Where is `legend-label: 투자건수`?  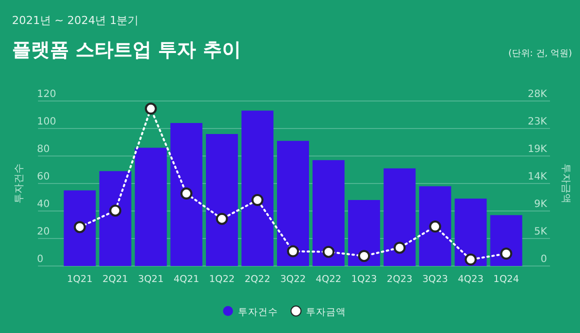
legend-label: 투자건수 is located at coordinates (258, 312).